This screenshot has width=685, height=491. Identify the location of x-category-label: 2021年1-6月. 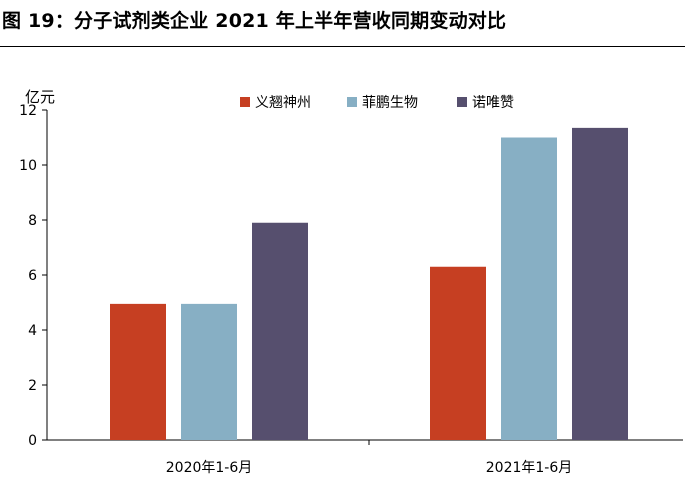
(529, 468).